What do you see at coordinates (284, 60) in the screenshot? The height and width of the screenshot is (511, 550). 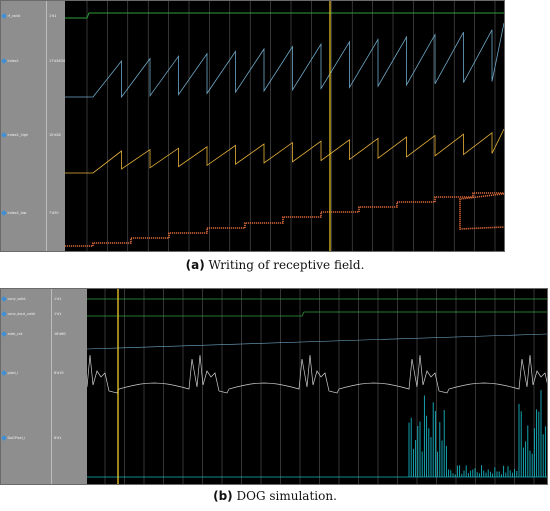 I see `index1-trace` at bounding box center [284, 60].